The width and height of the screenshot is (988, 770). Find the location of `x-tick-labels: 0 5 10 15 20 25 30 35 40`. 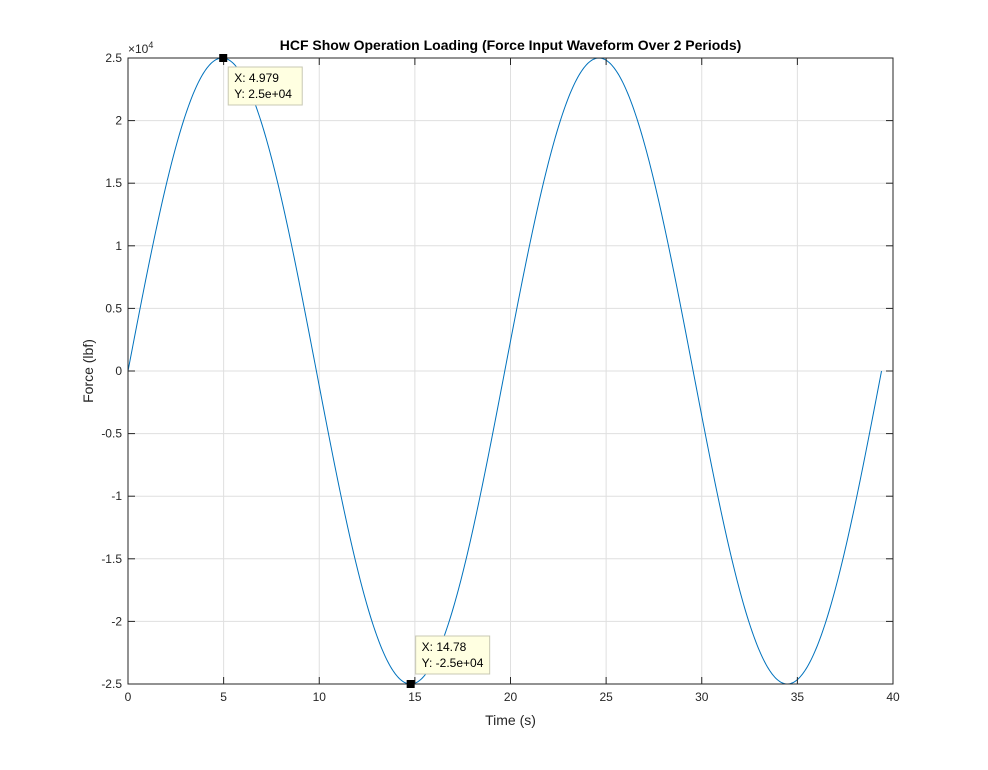

x-tick-labels: 0 5 10 15 20 25 30 35 40 is located at coordinates (512, 697).